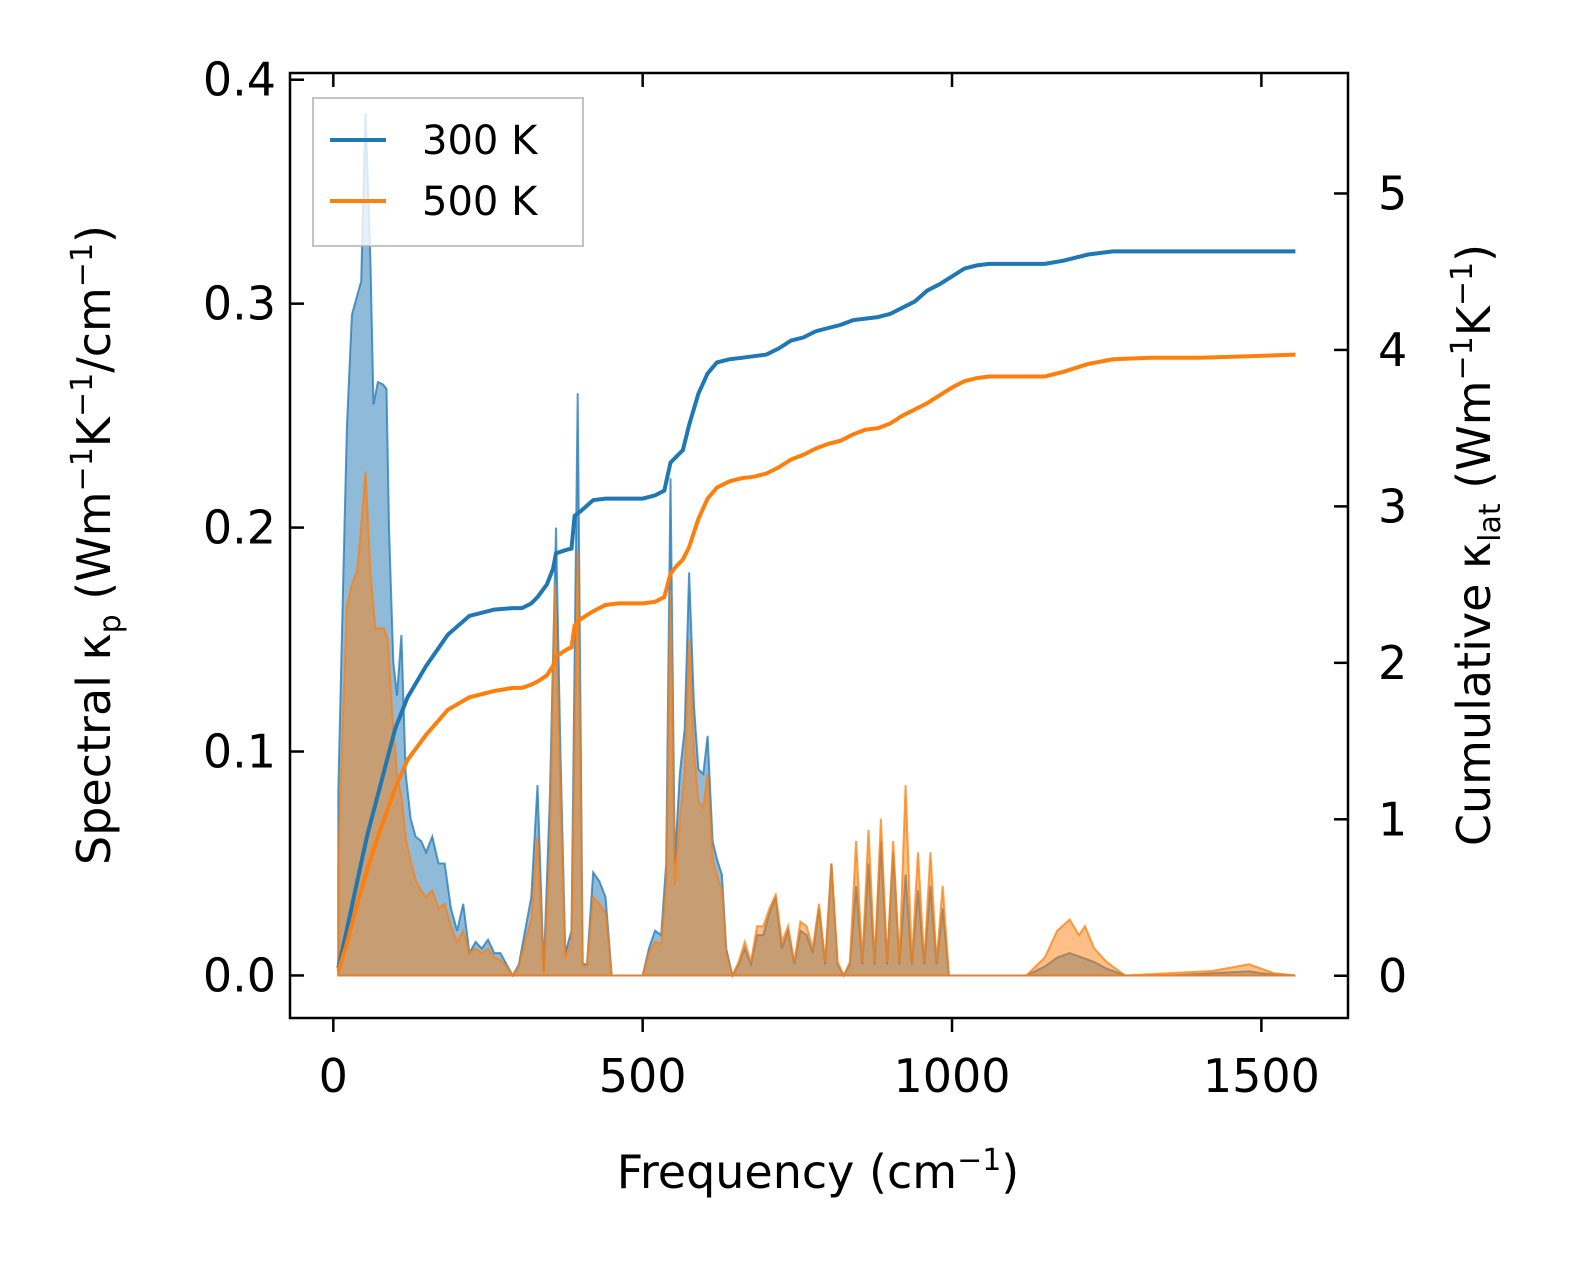 The height and width of the screenshot is (1278, 1586). Describe the element at coordinates (96, 545) in the screenshot. I see `y-axis-left-label: Spectral κp (Wm−1K−1/cm−1)` at that location.